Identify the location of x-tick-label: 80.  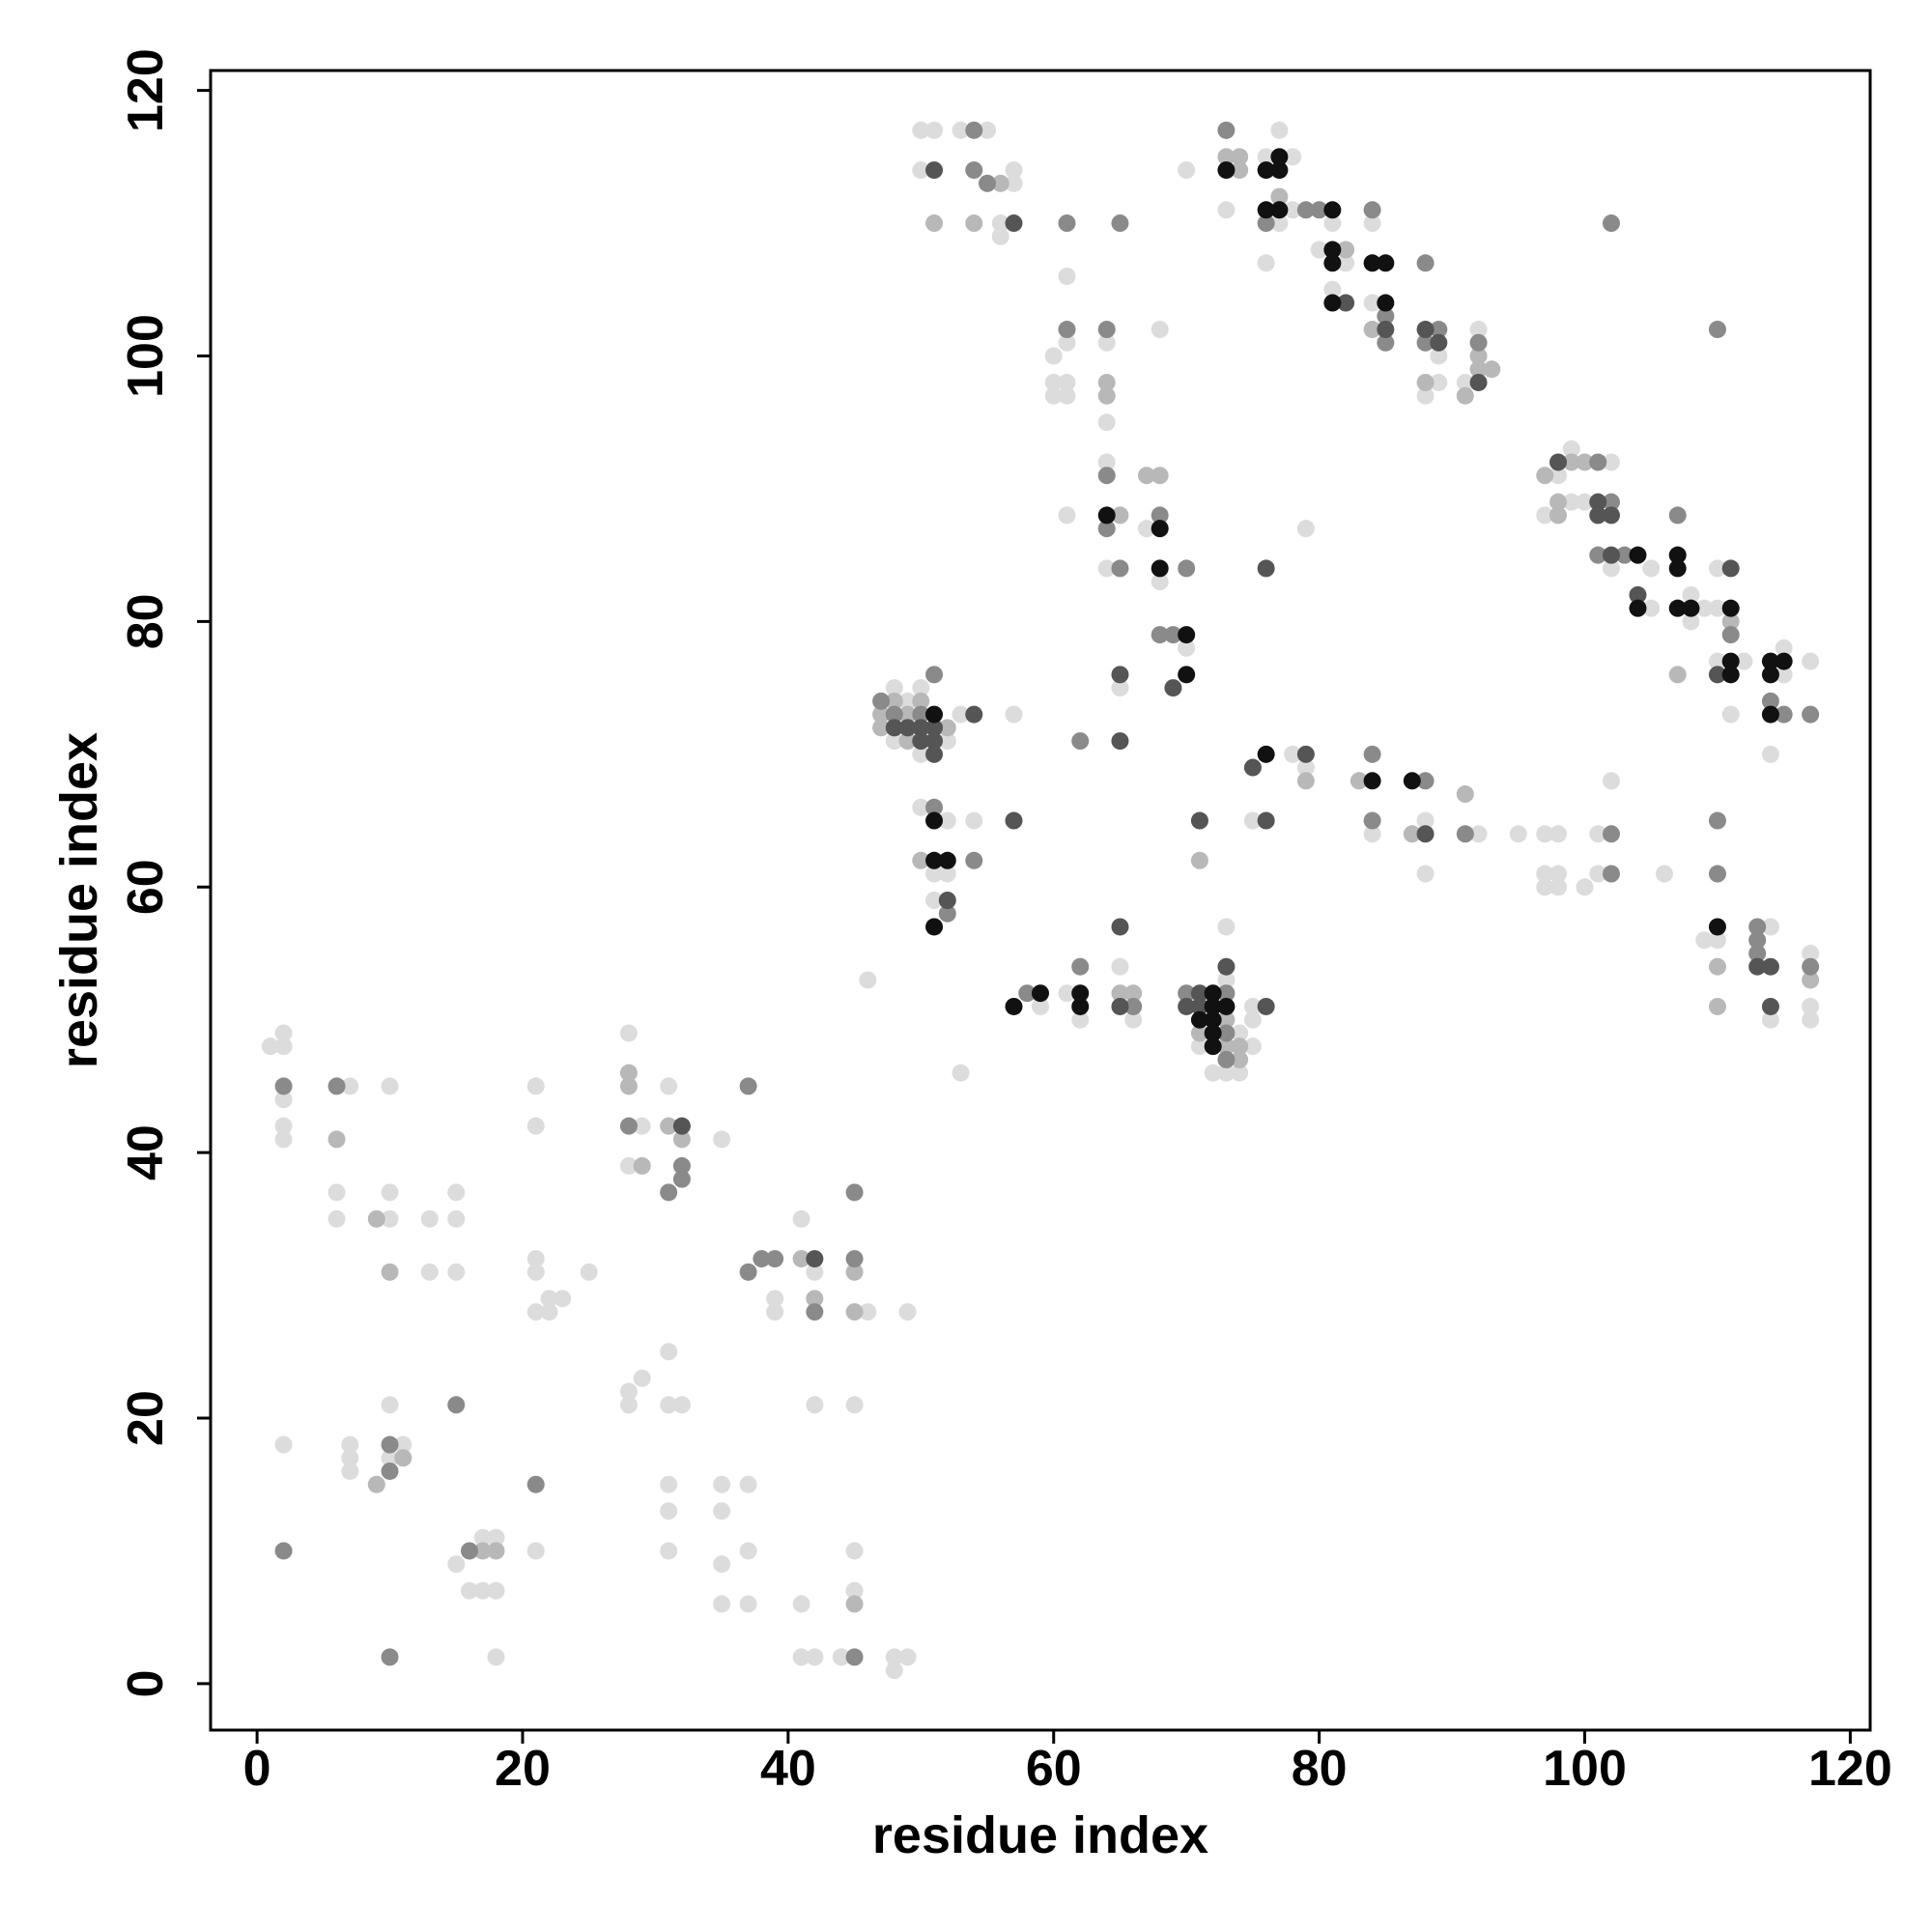
(1320, 1769).